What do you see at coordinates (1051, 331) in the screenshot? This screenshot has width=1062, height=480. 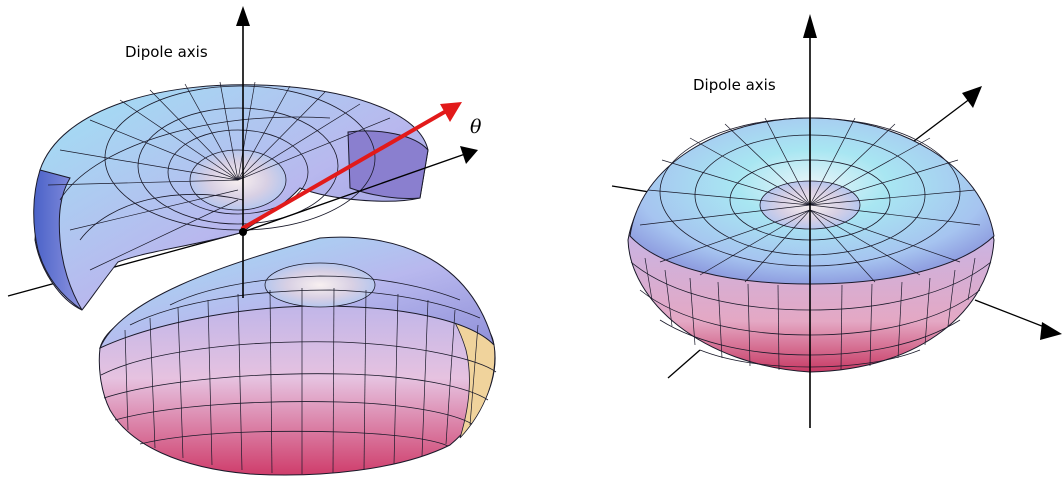 I see `right-axis-front-right-arrowhead` at bounding box center [1051, 331].